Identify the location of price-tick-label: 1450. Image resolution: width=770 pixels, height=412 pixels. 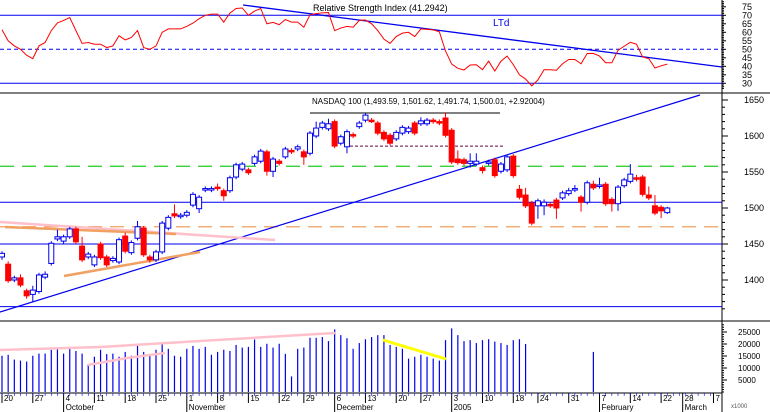
(754, 244).